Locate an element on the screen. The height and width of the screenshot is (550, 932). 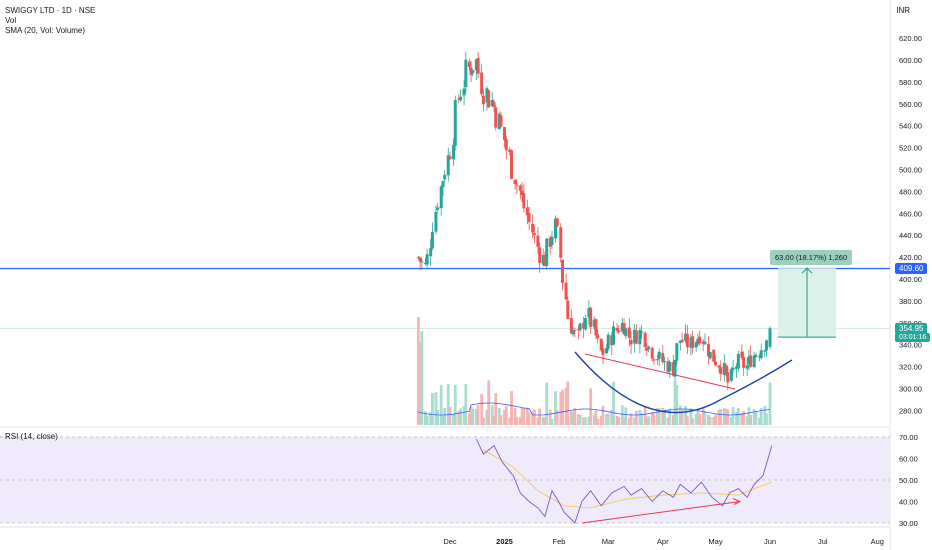
price-tick-label: 480.00 is located at coordinates (910, 191).